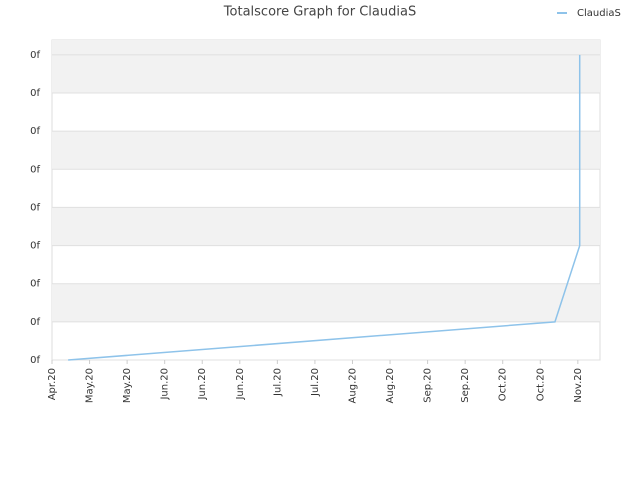 This screenshot has height=484, width=640. I want to click on x-tick-label: Nov.20, so click(578, 385).